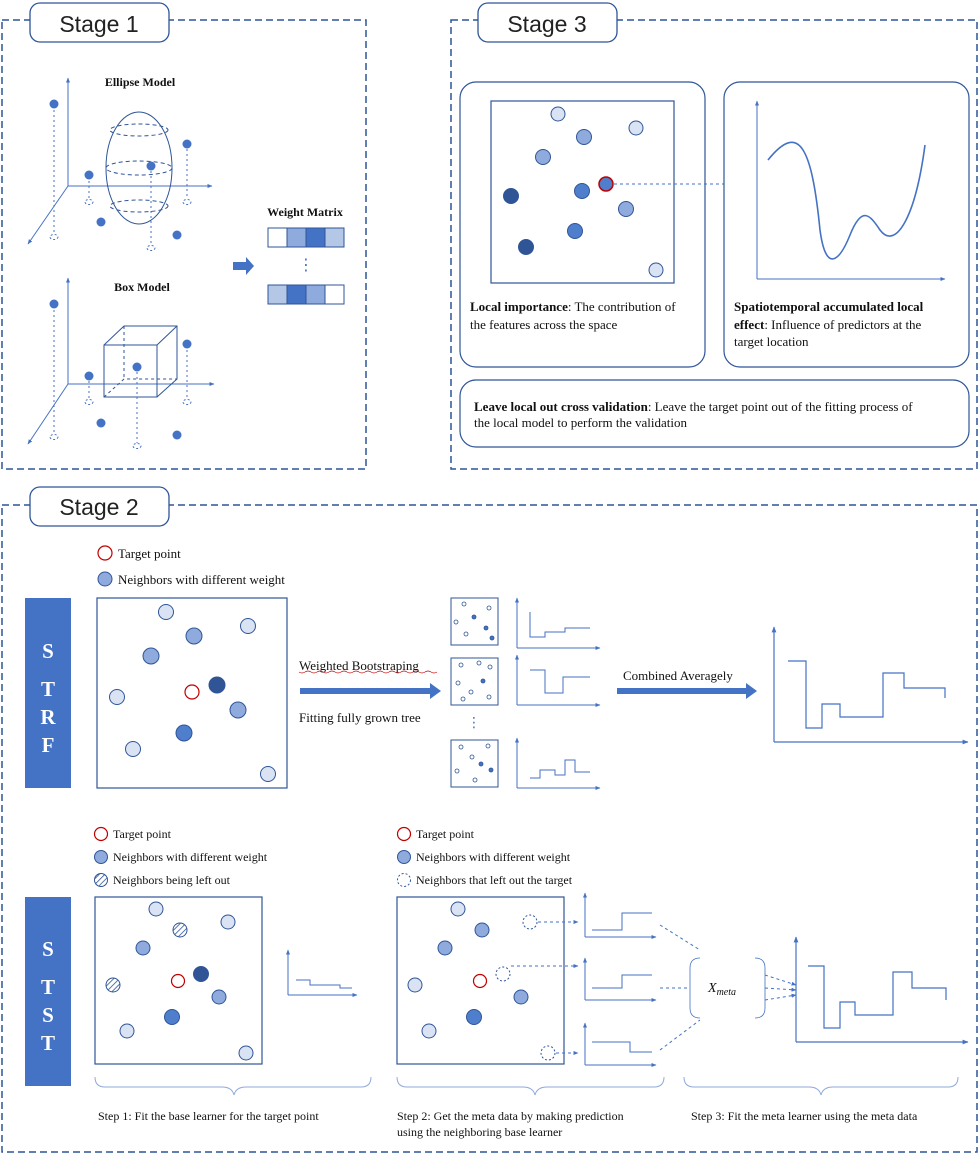  Describe the element at coordinates (479, 1132) in the screenshot. I see `step2-label-2: using the neighboring base learner` at that location.